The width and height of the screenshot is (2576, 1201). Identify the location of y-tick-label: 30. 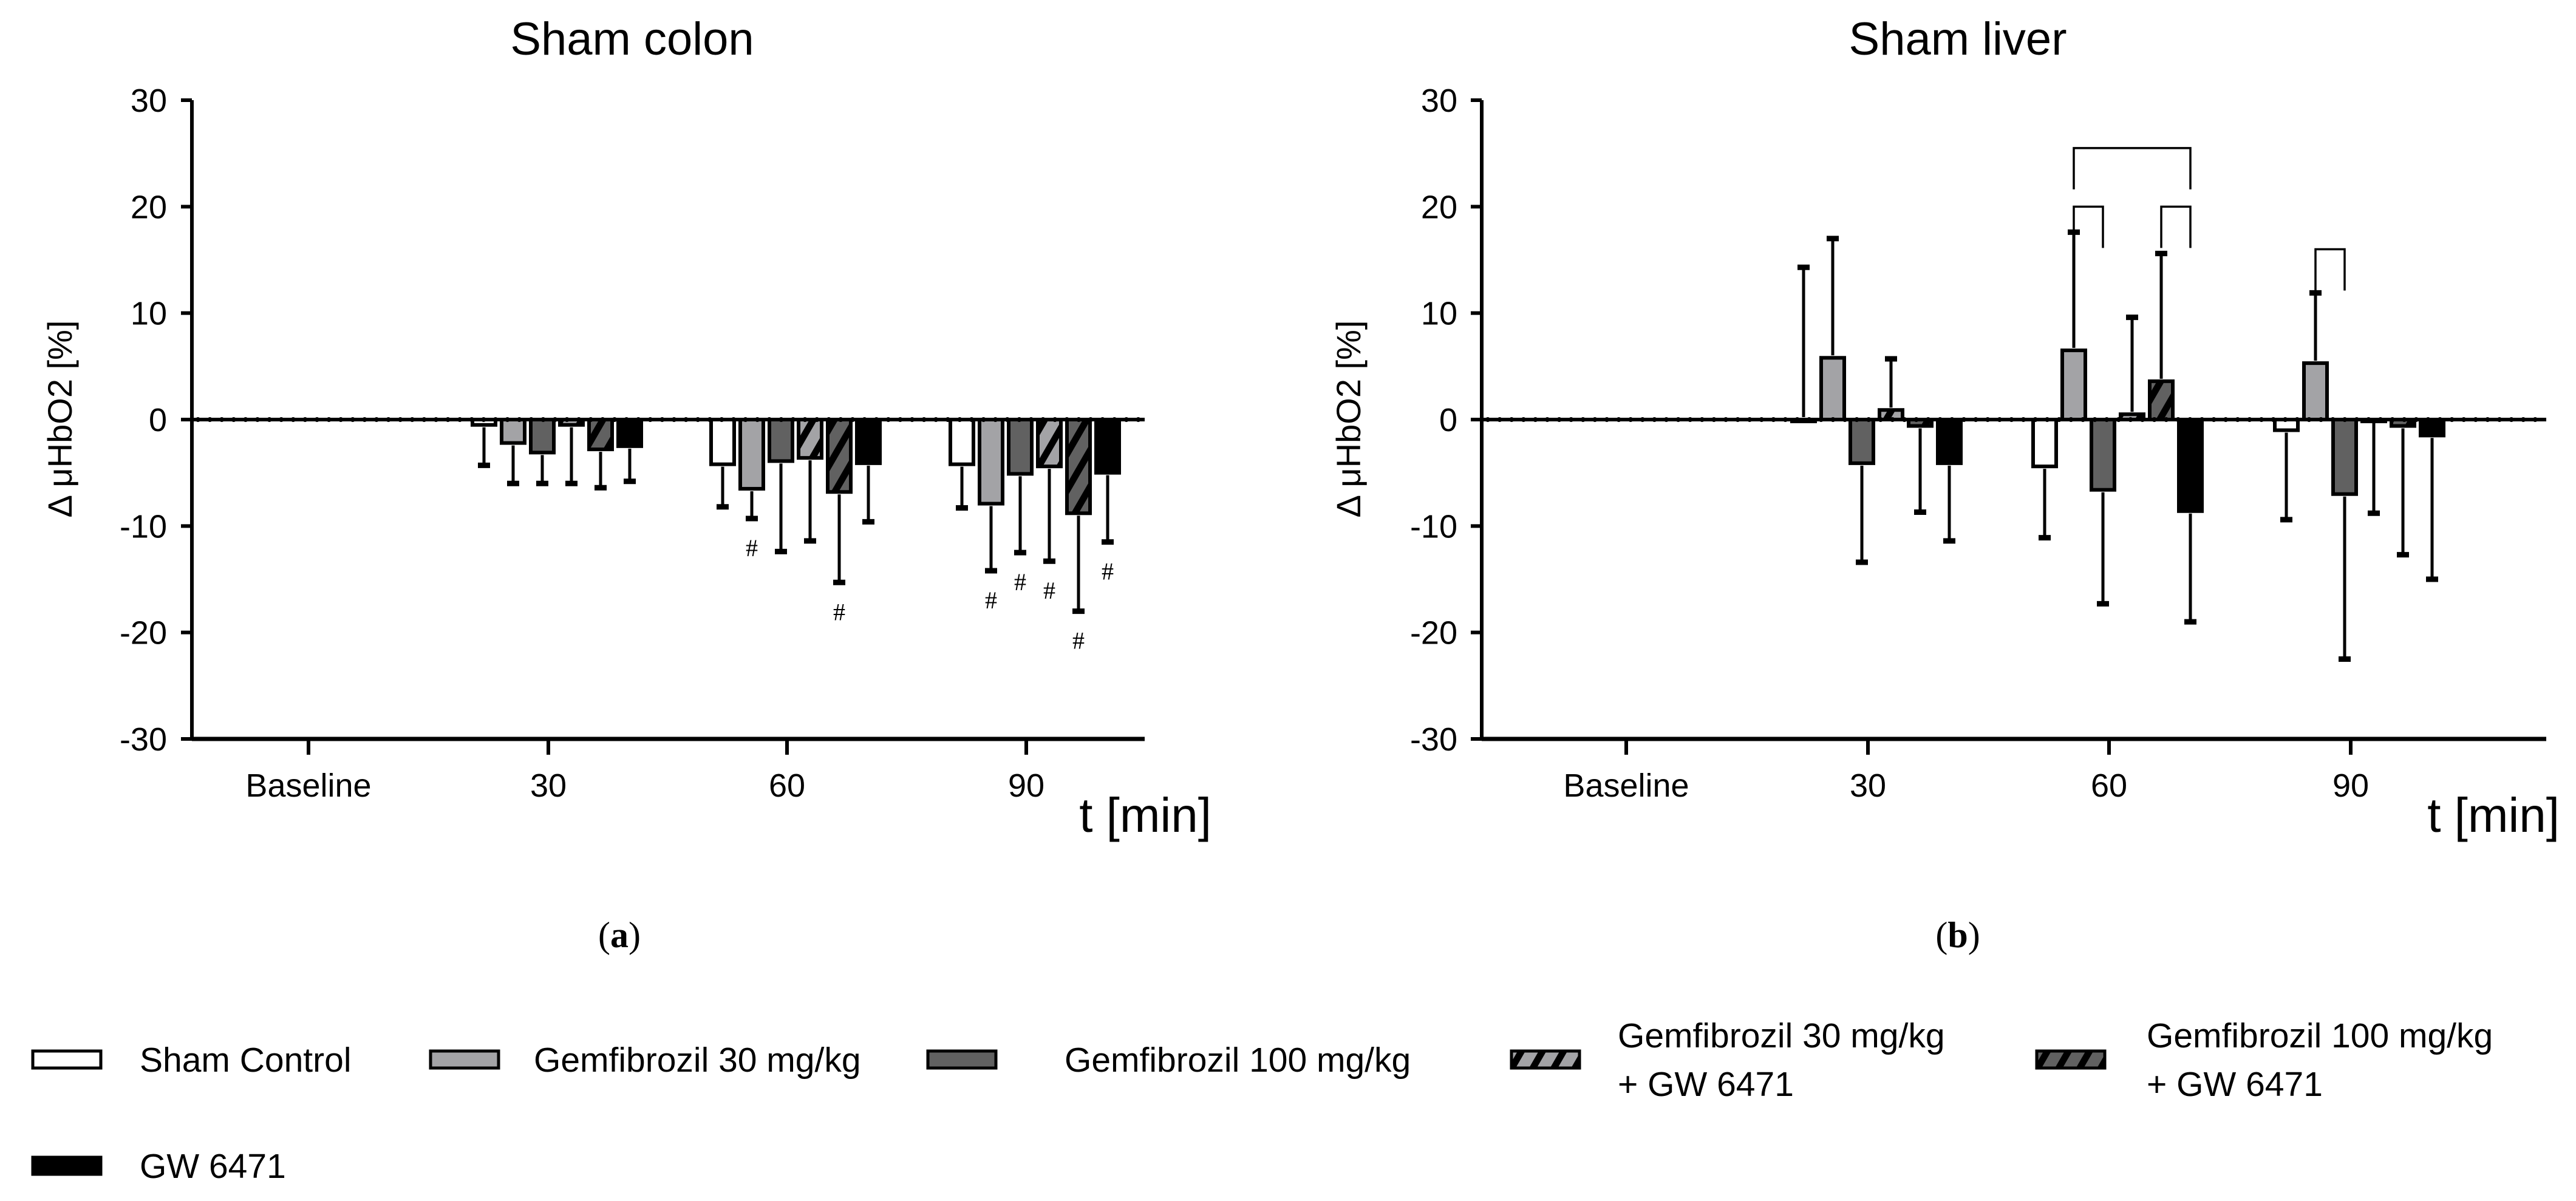
(1439, 101).